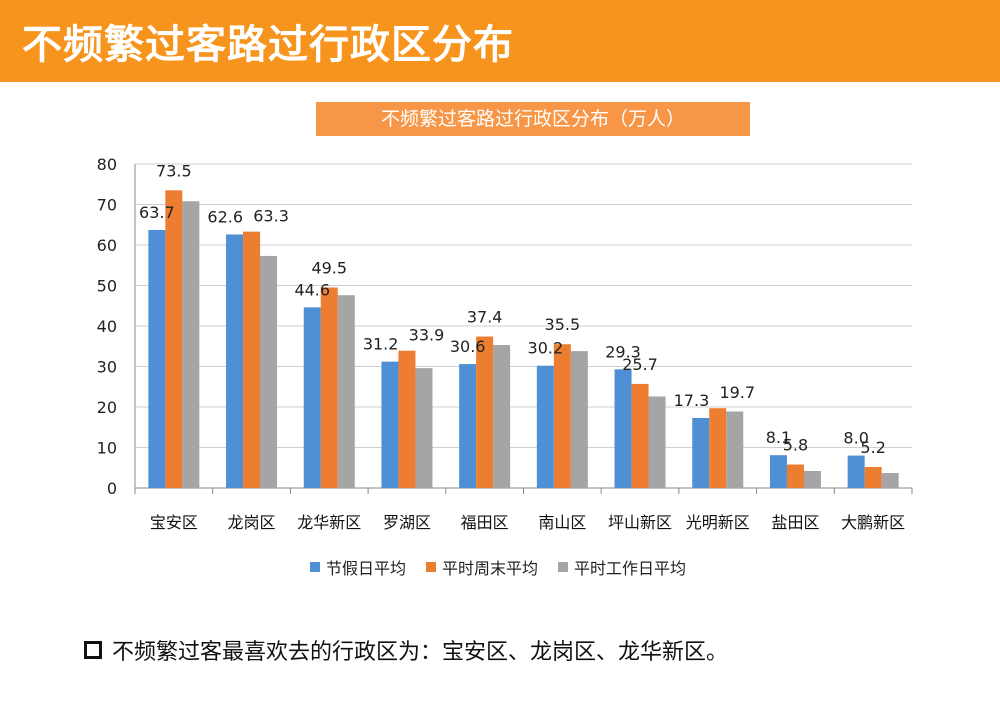  I want to click on legend-item-holiday: 节假日平均, so click(358, 567).